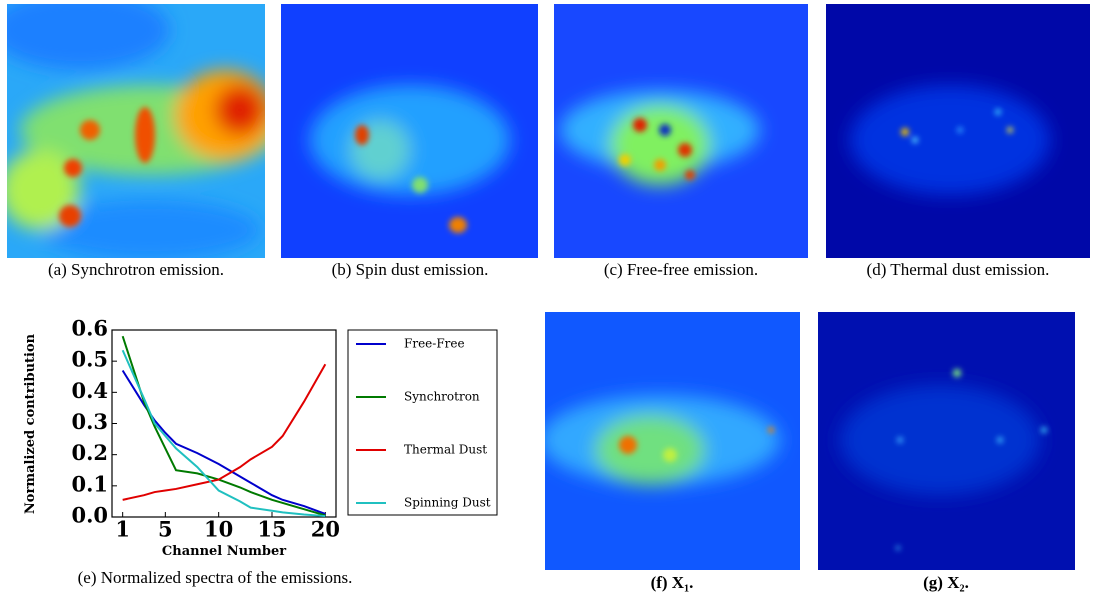 The width and height of the screenshot is (1099, 597). Describe the element at coordinates (165, 529) in the screenshot. I see `x-tick-label: 5` at that location.